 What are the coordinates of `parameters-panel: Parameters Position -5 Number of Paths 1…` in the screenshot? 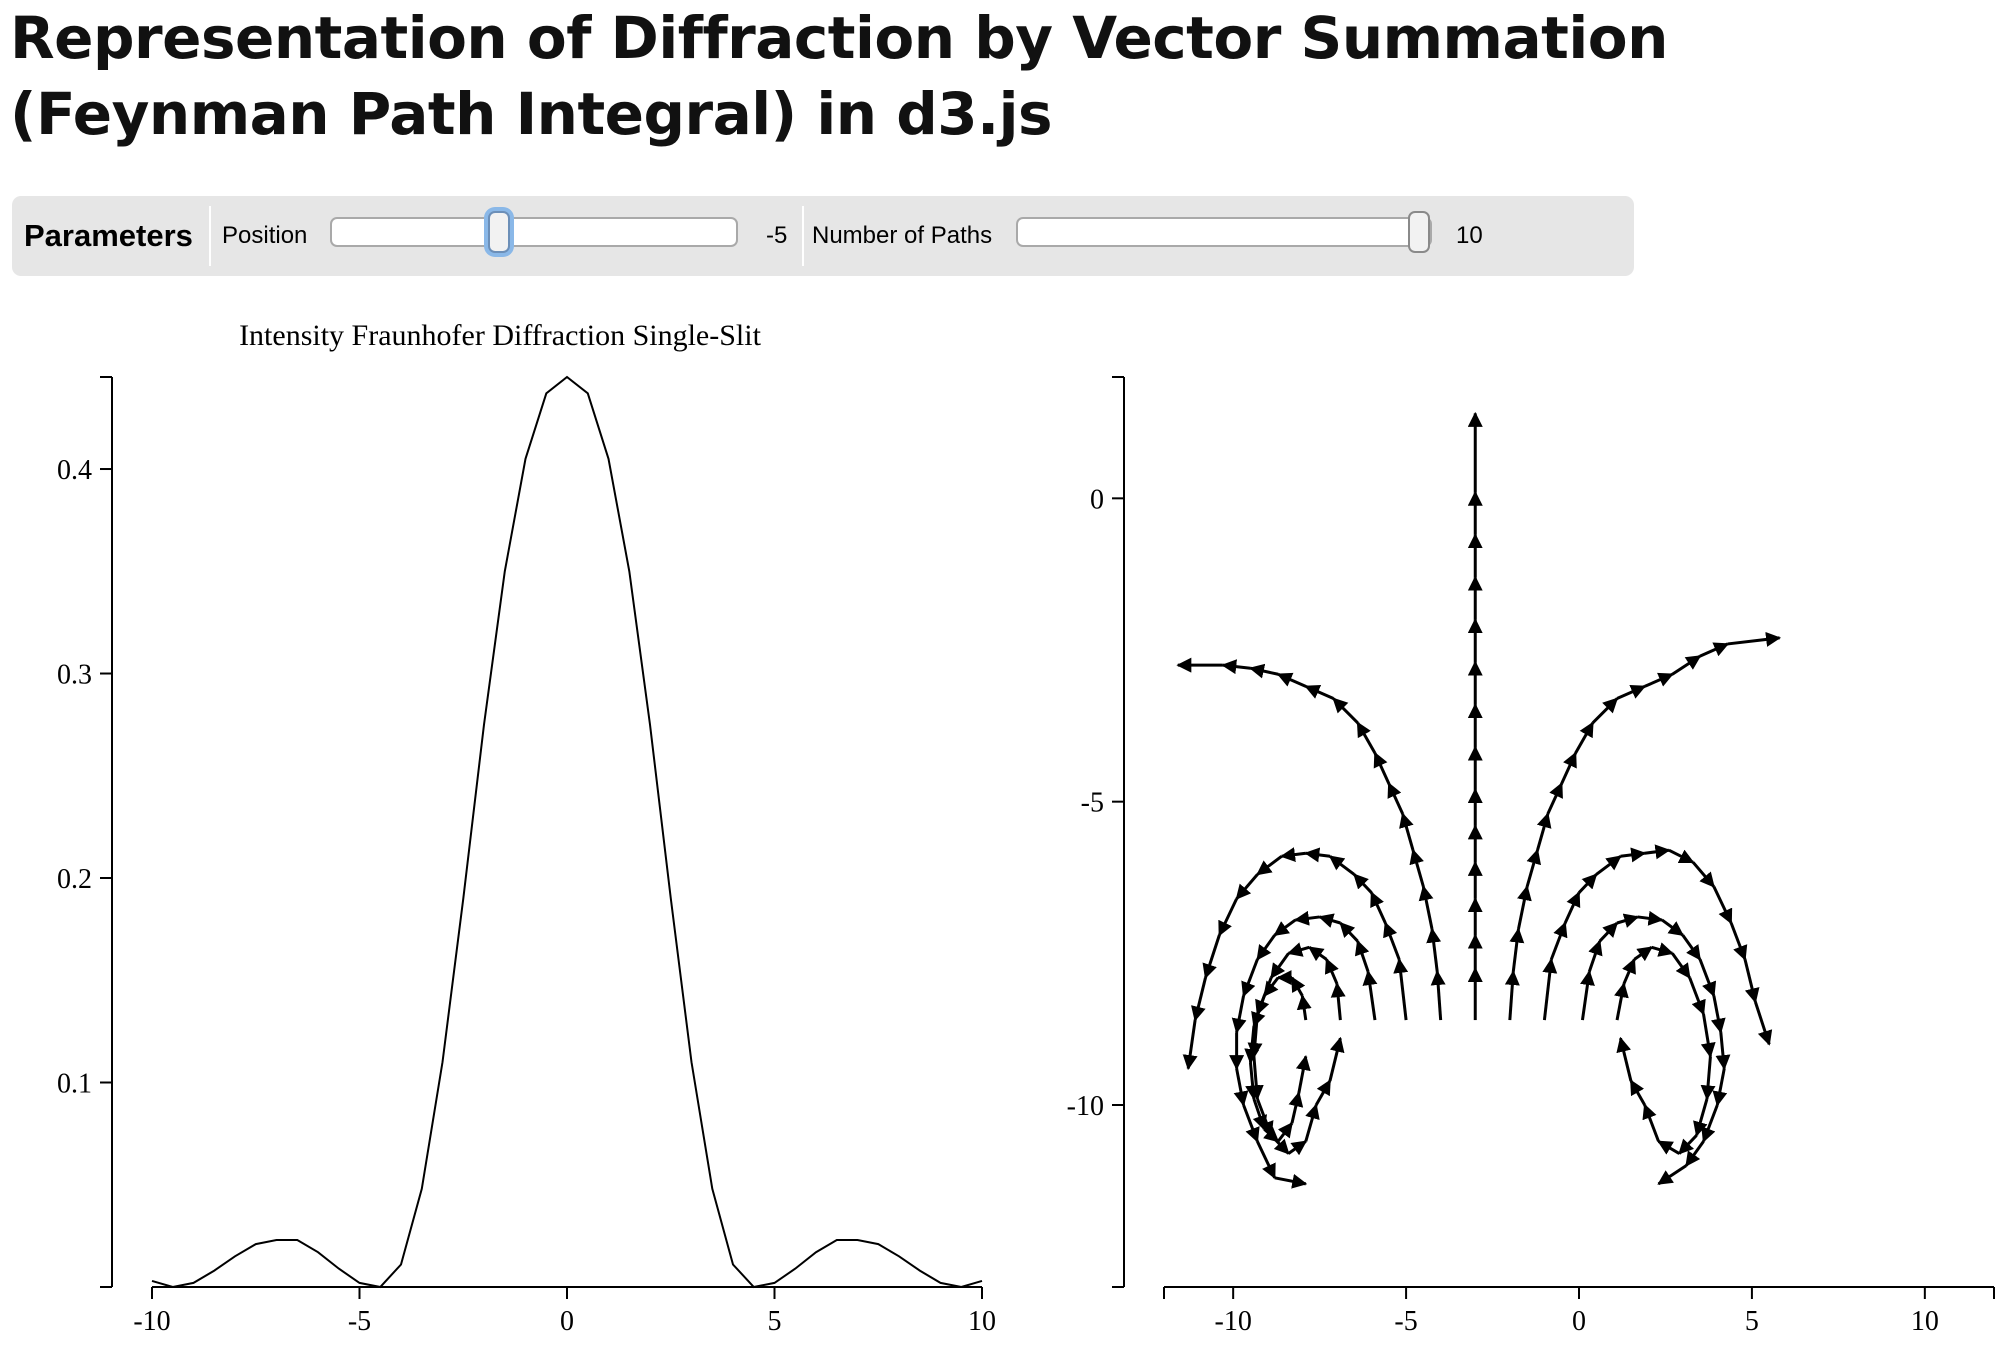 It's located at (823, 236).